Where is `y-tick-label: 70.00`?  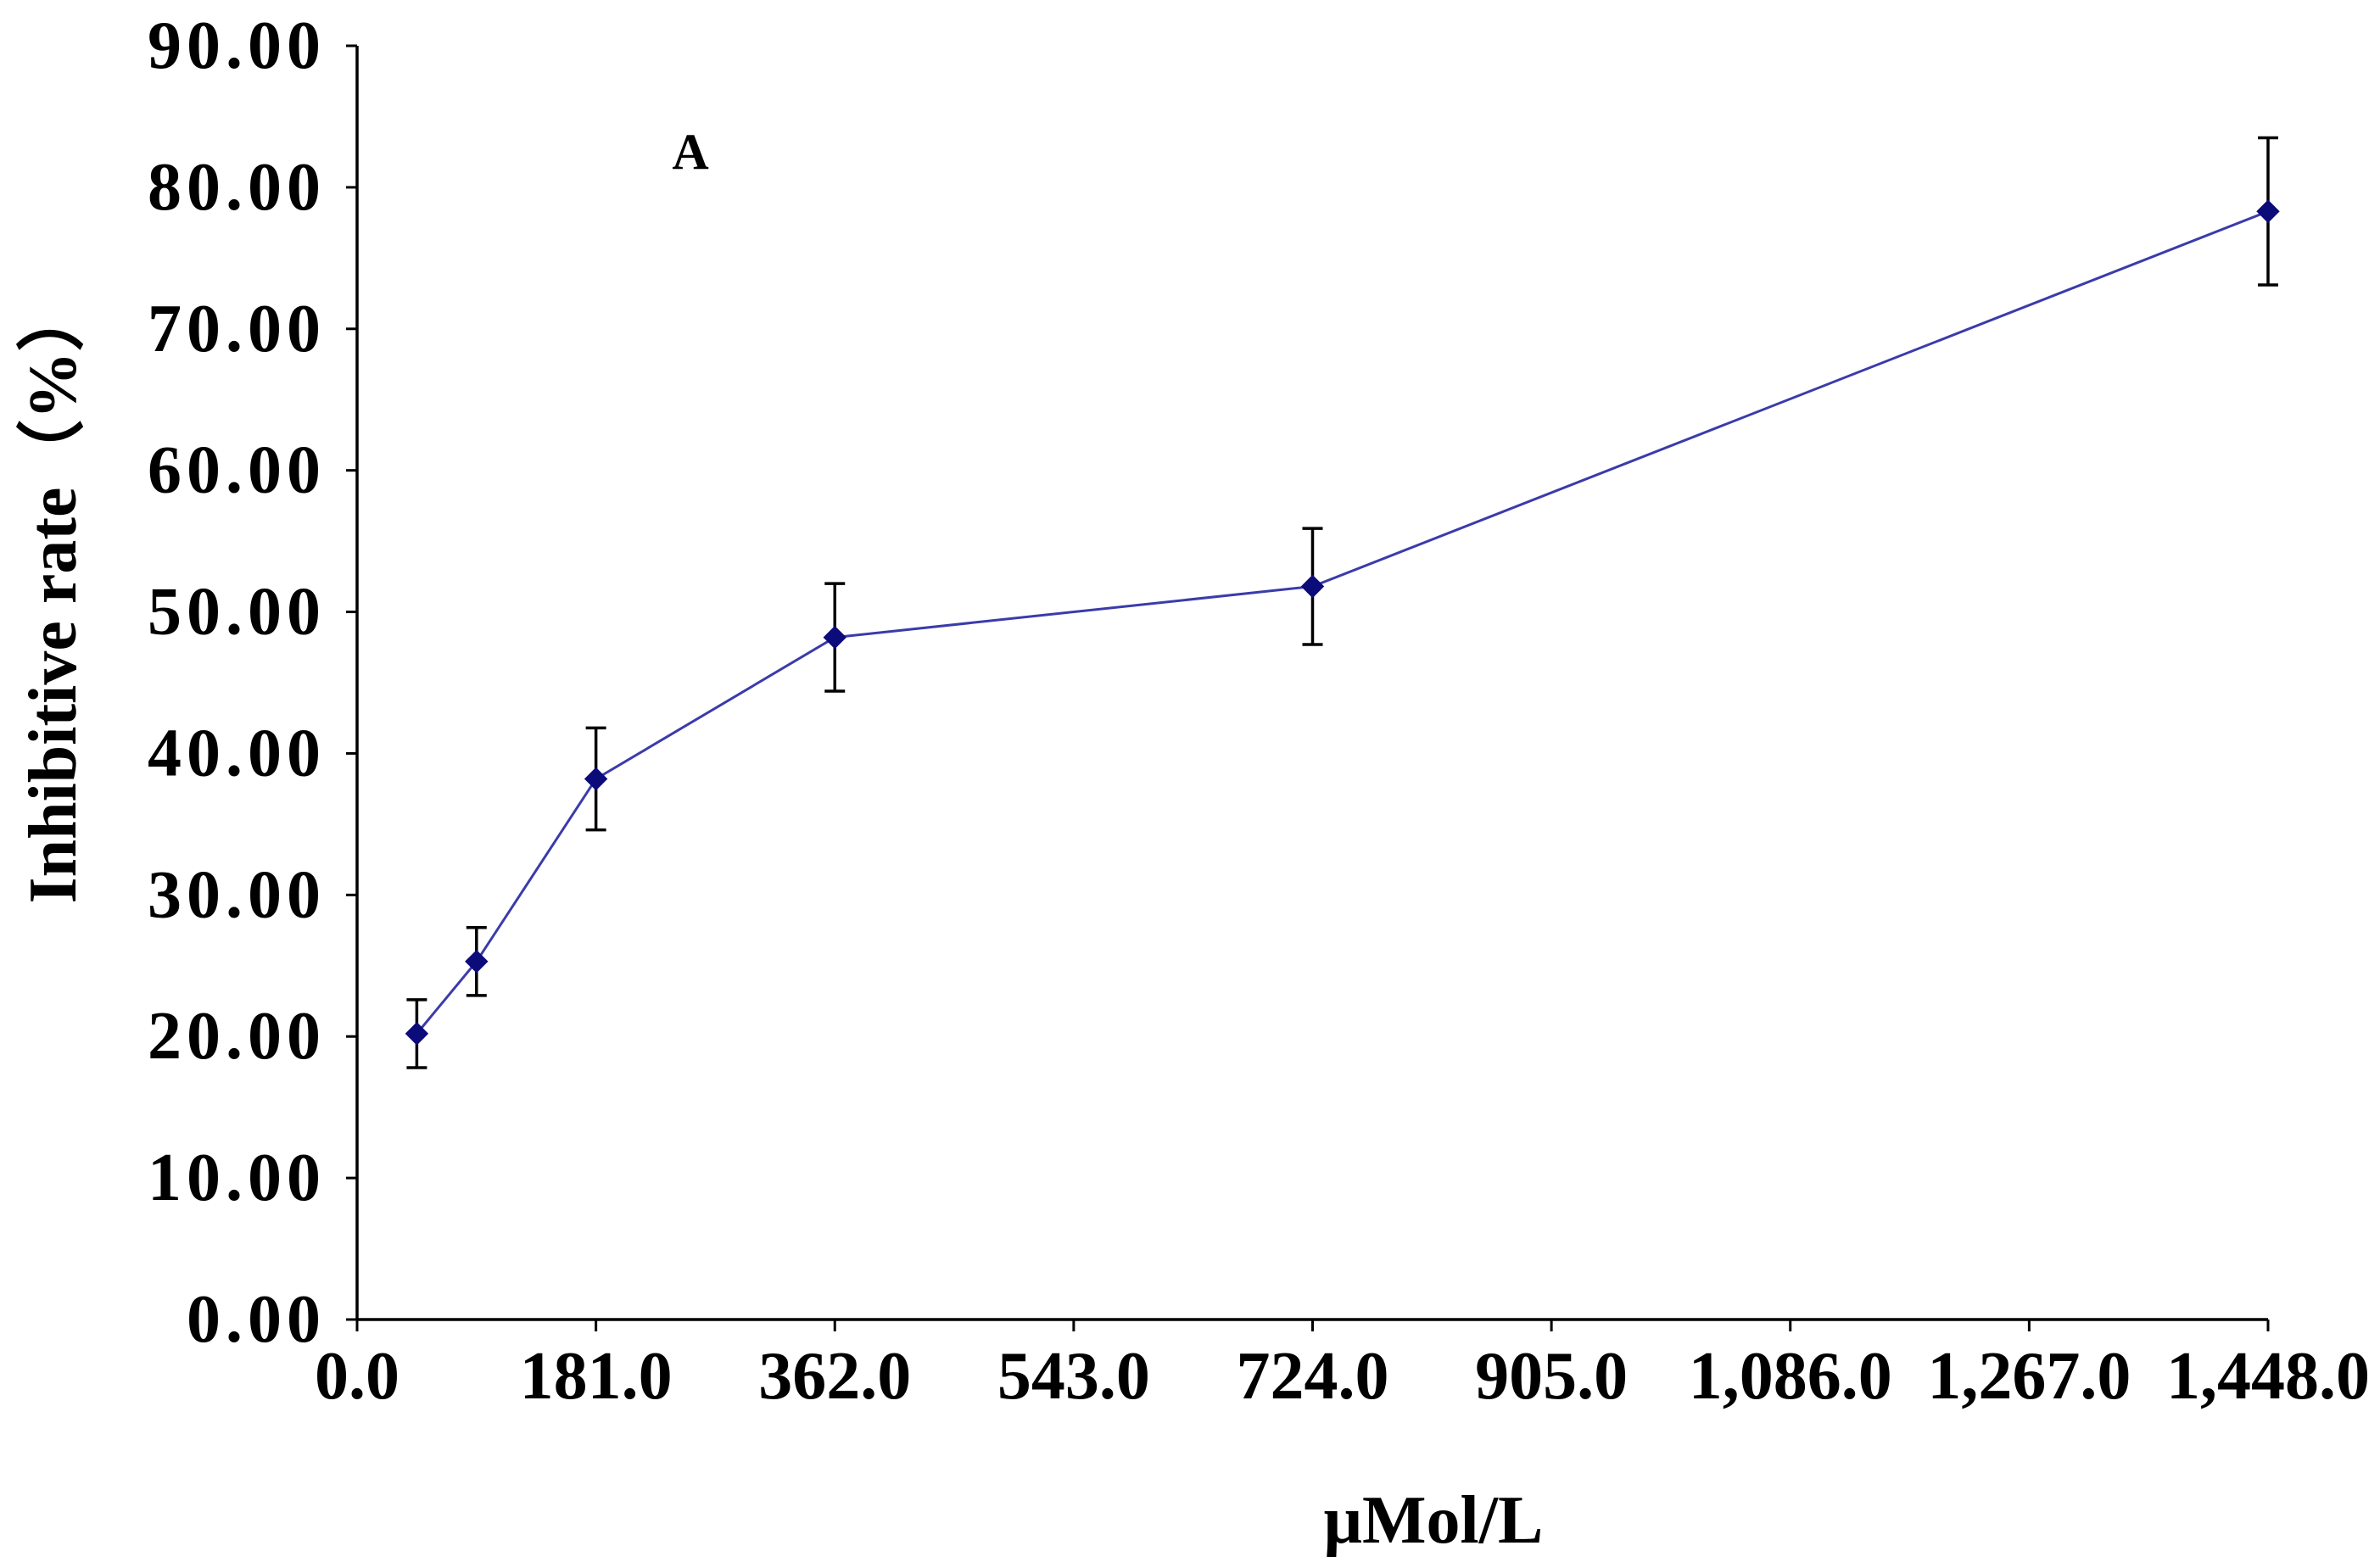 y-tick-label: 70.00 is located at coordinates (237, 329).